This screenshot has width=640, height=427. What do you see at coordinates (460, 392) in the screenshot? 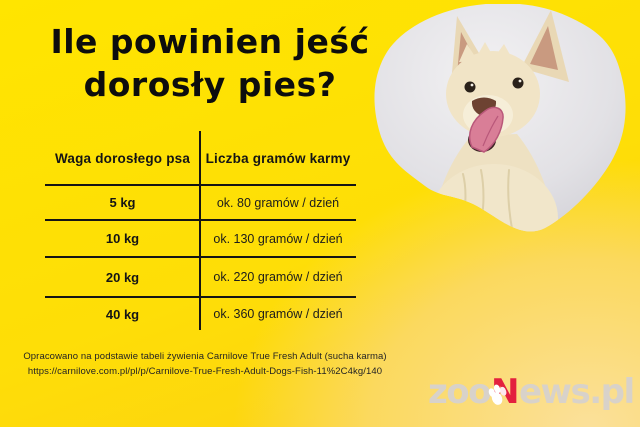
I see `logo-zoo: zoo` at bounding box center [460, 392].